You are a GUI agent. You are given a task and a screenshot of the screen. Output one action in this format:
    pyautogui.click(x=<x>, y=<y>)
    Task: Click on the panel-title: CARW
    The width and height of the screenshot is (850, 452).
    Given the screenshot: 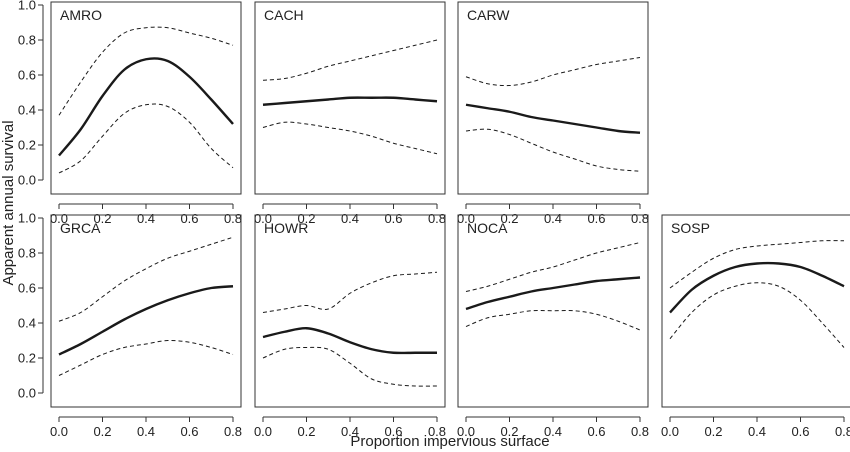 What is the action you would take?
    pyautogui.click(x=488, y=15)
    